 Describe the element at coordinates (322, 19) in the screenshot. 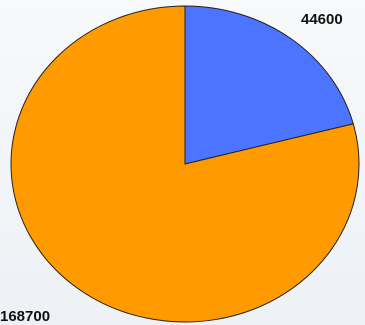

I see `pie-slice-label-44600: 44600` at that location.